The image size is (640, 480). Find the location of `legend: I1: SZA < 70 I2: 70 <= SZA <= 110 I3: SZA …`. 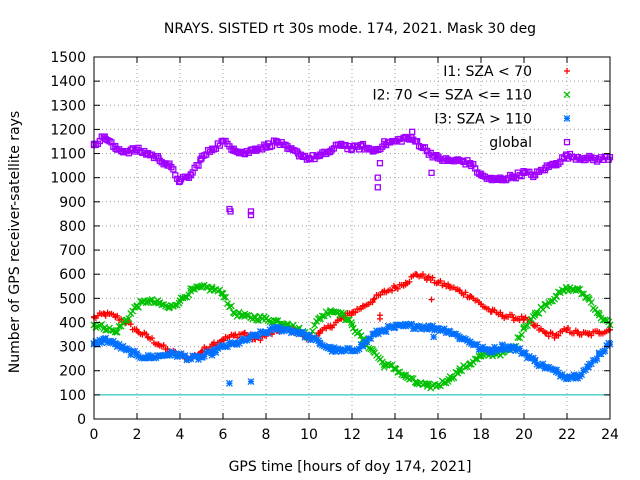

legend: I1: SZA < 70 I2: 70 <= SZA <= 110 I3: SZA … is located at coordinates (471, 107).